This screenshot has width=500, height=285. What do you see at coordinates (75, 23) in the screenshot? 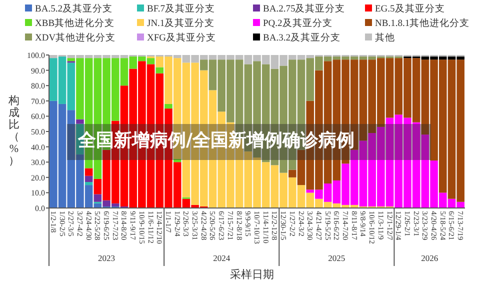
I see `legend-label: XBB其他进化分支` at bounding box center [75, 23].